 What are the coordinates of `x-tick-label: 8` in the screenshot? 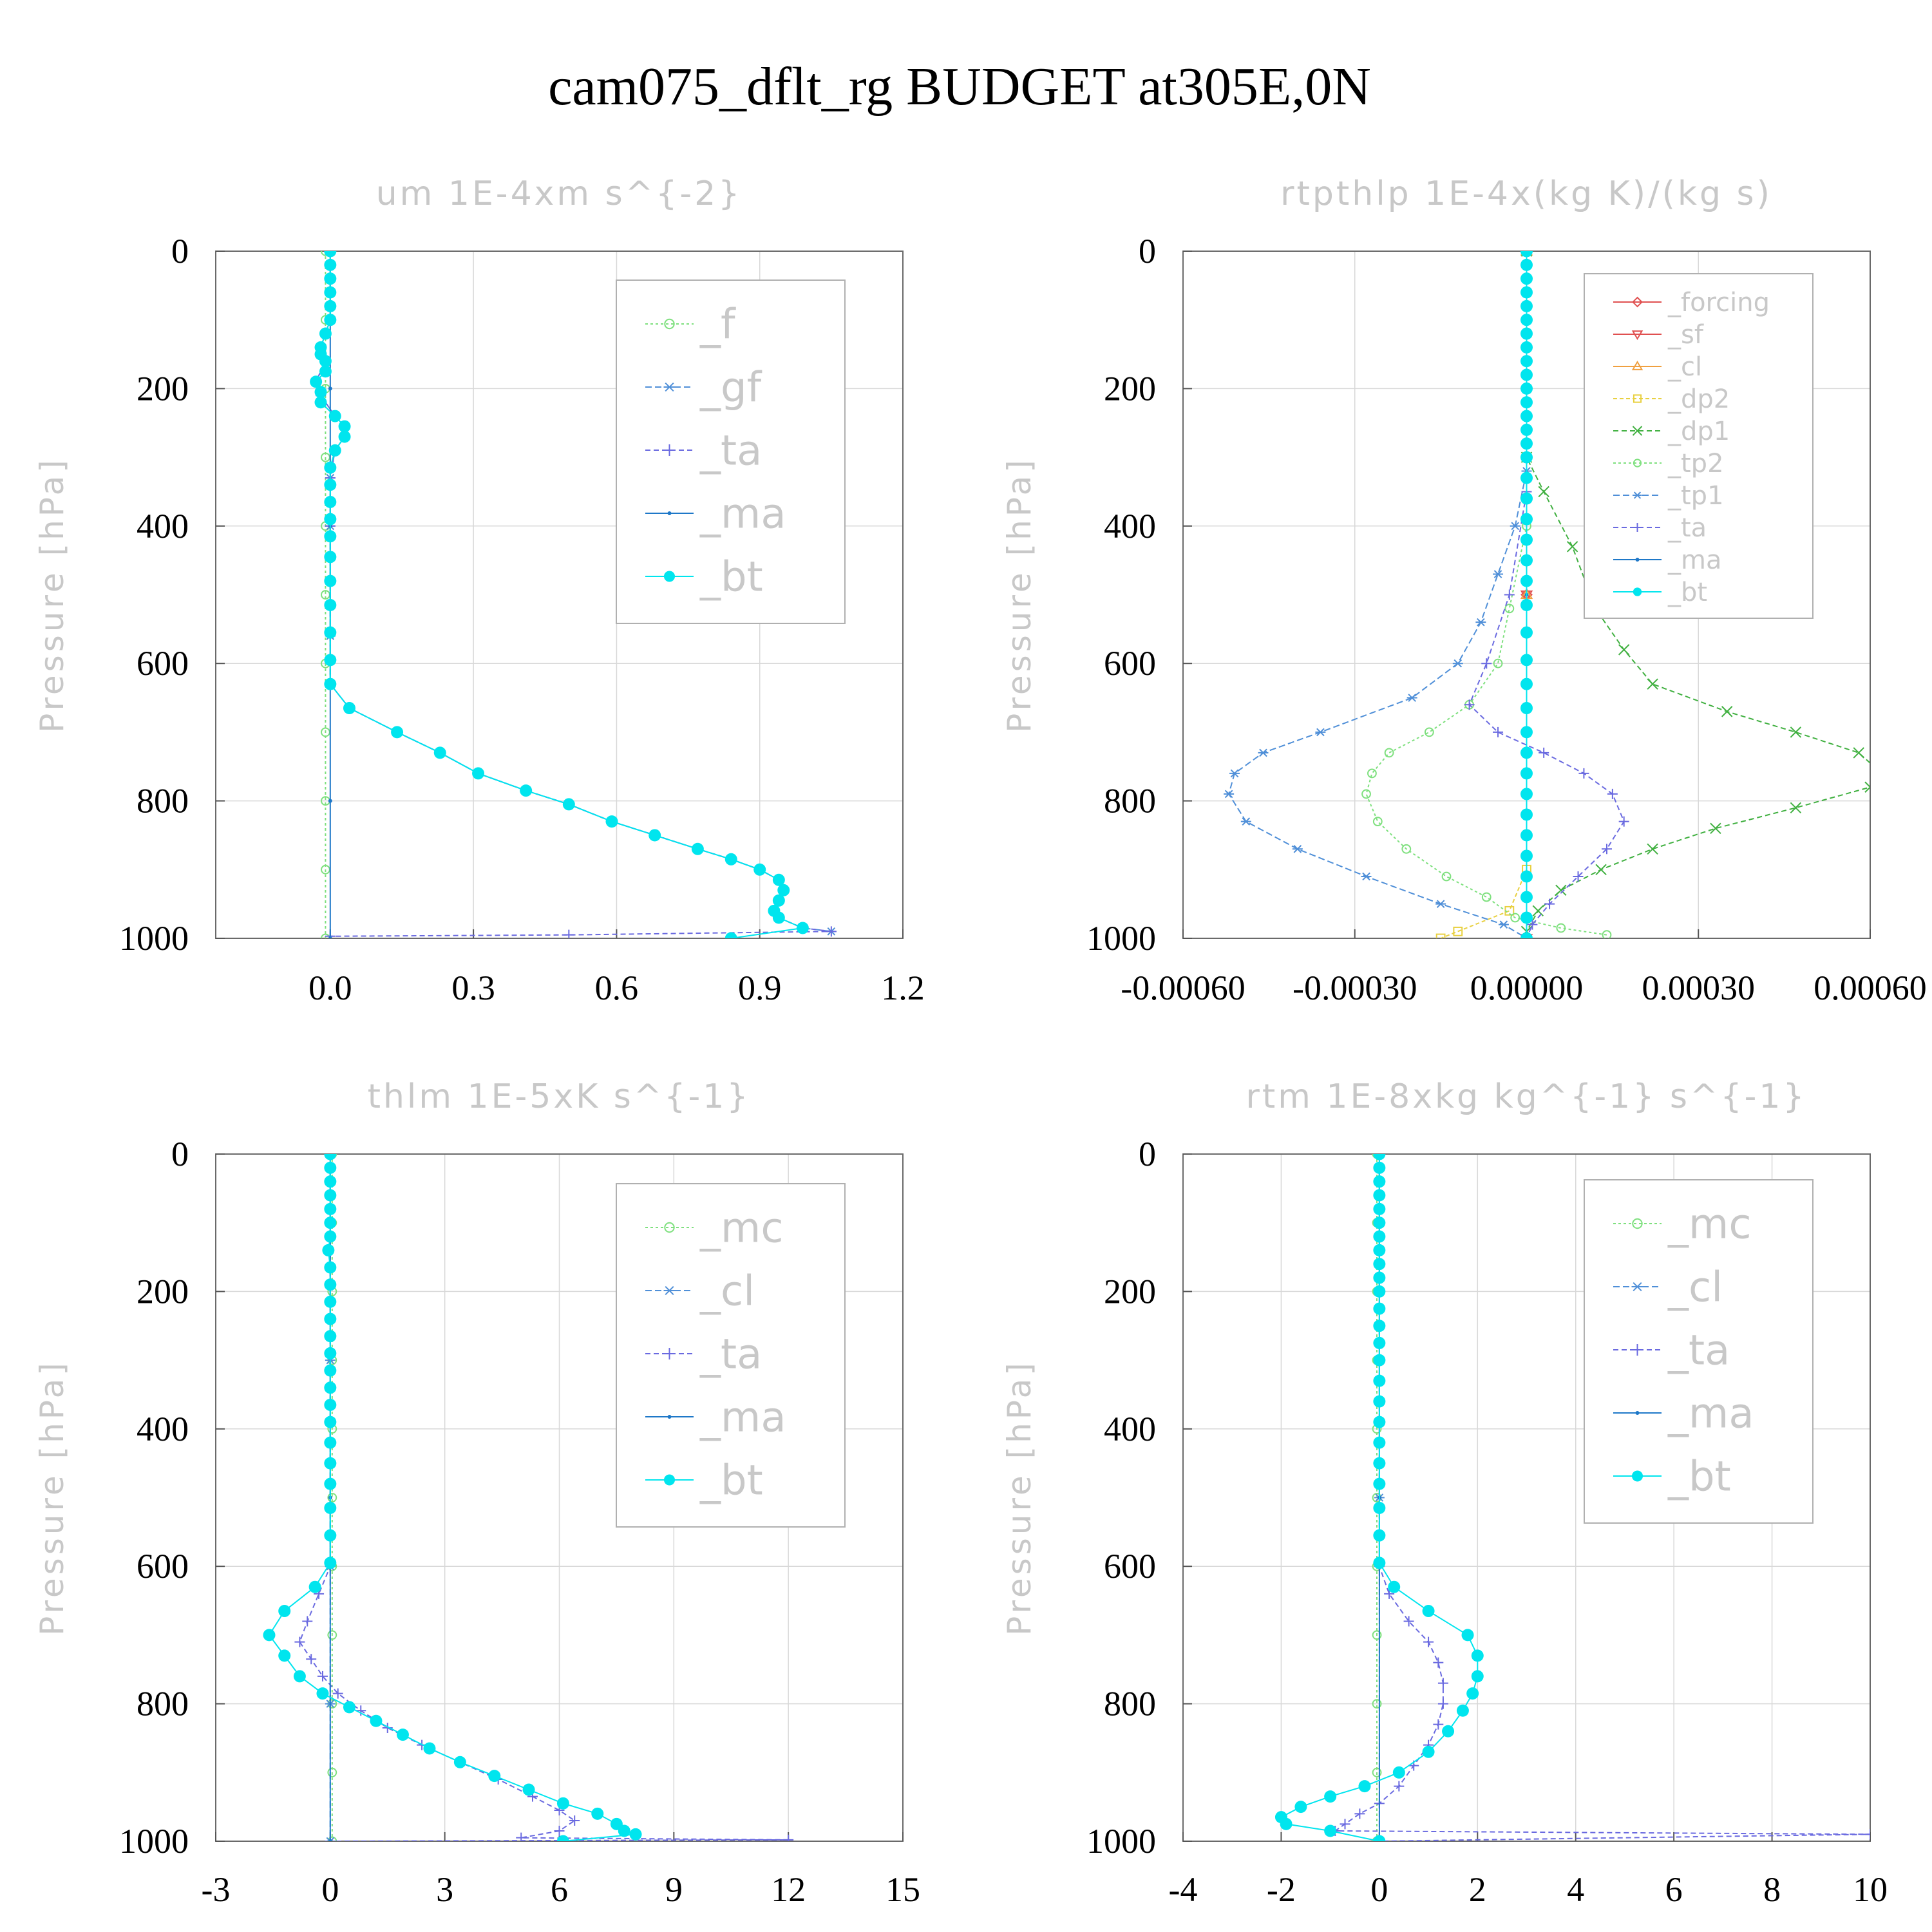 It's located at (1772, 1890).